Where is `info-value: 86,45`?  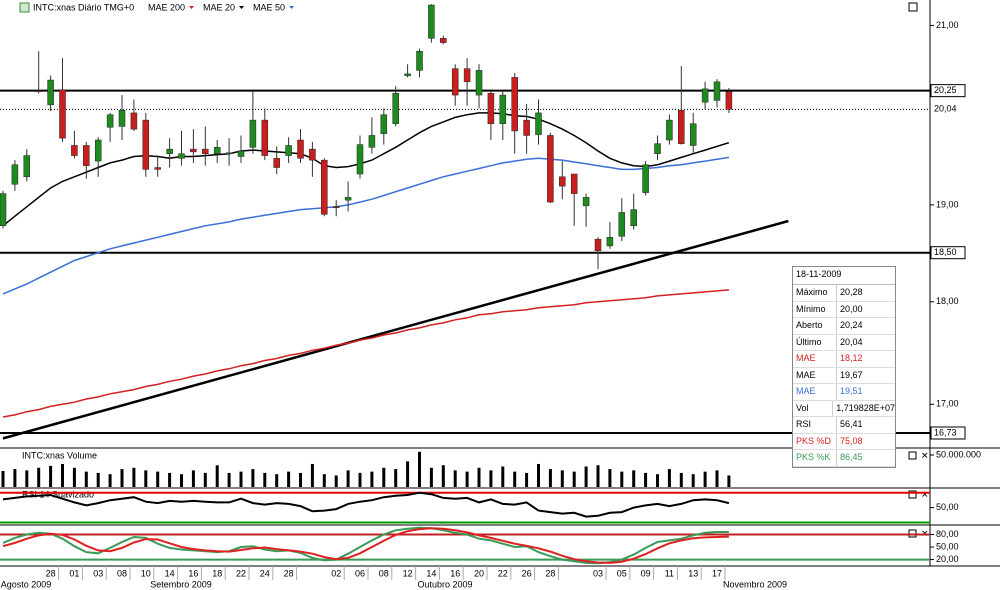
info-value: 86,45 is located at coordinates (851, 457).